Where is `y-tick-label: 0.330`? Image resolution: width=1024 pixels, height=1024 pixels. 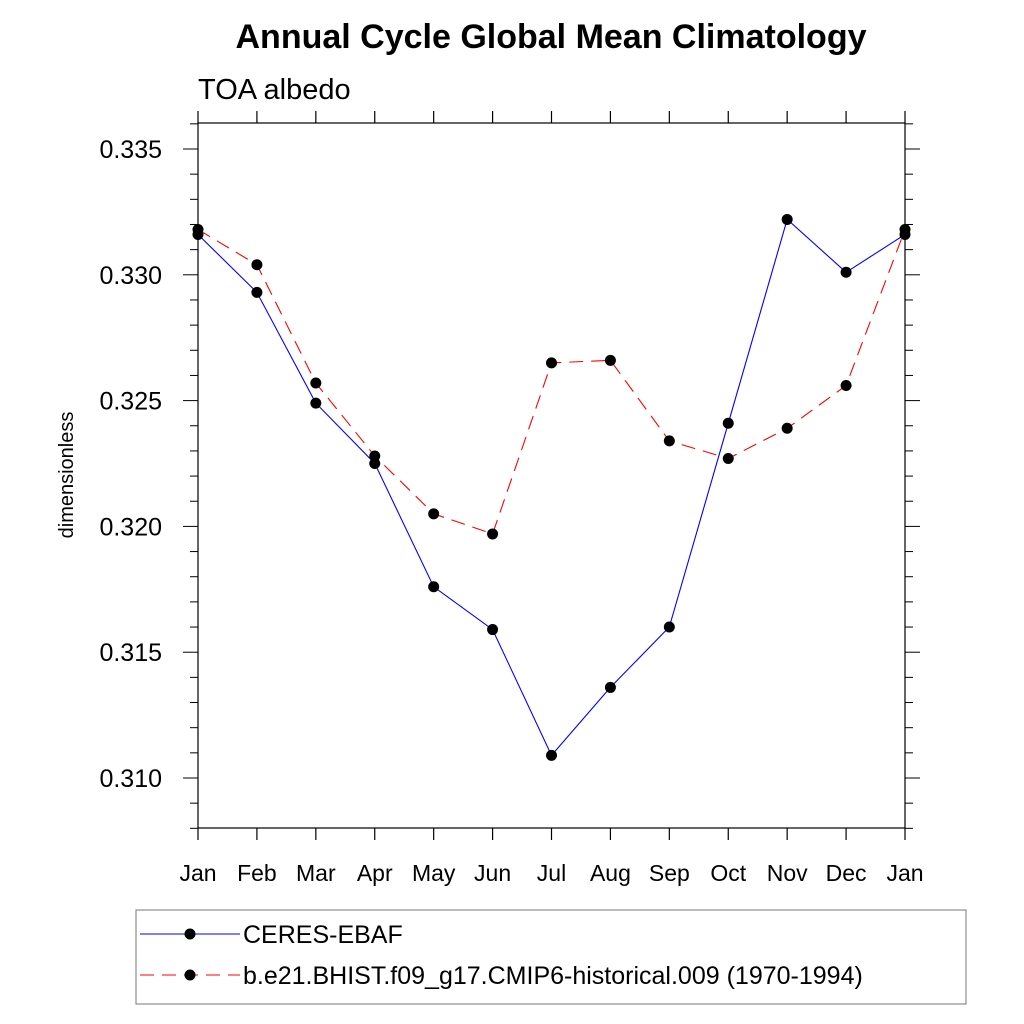
y-tick-label: 0.330 is located at coordinates (130, 276).